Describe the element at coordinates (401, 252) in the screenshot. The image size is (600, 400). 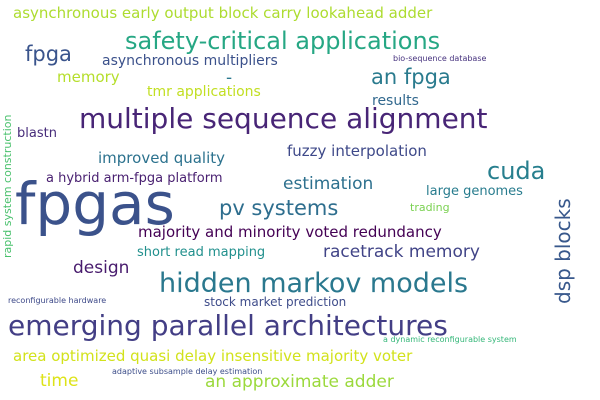
I see `word-racetrack-memory: racetrack memory` at that location.